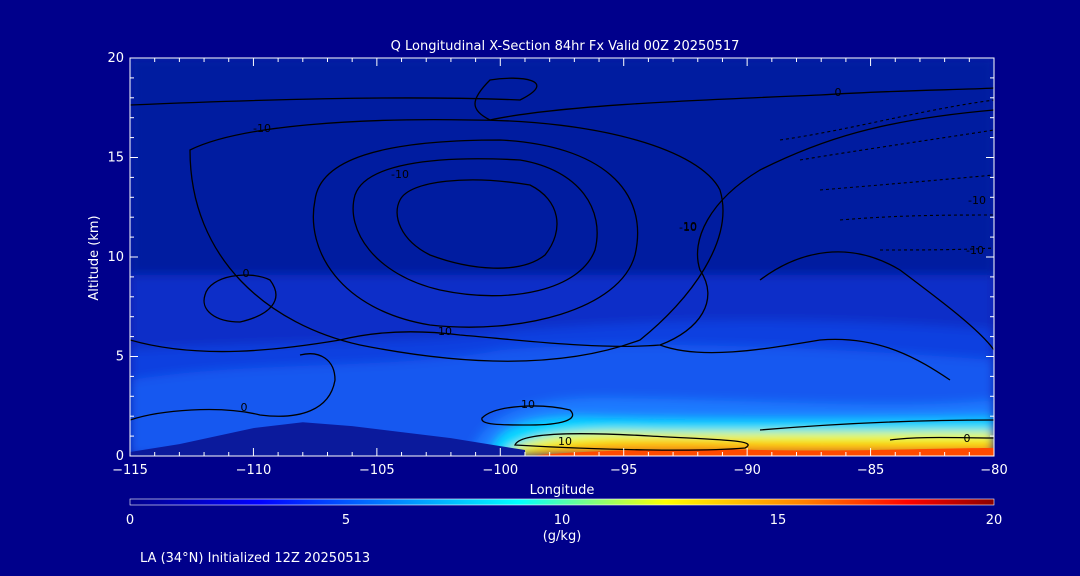 The image size is (1080, 576). What do you see at coordinates (994, 520) in the screenshot?
I see `colorbar-tick-label: 20` at bounding box center [994, 520].